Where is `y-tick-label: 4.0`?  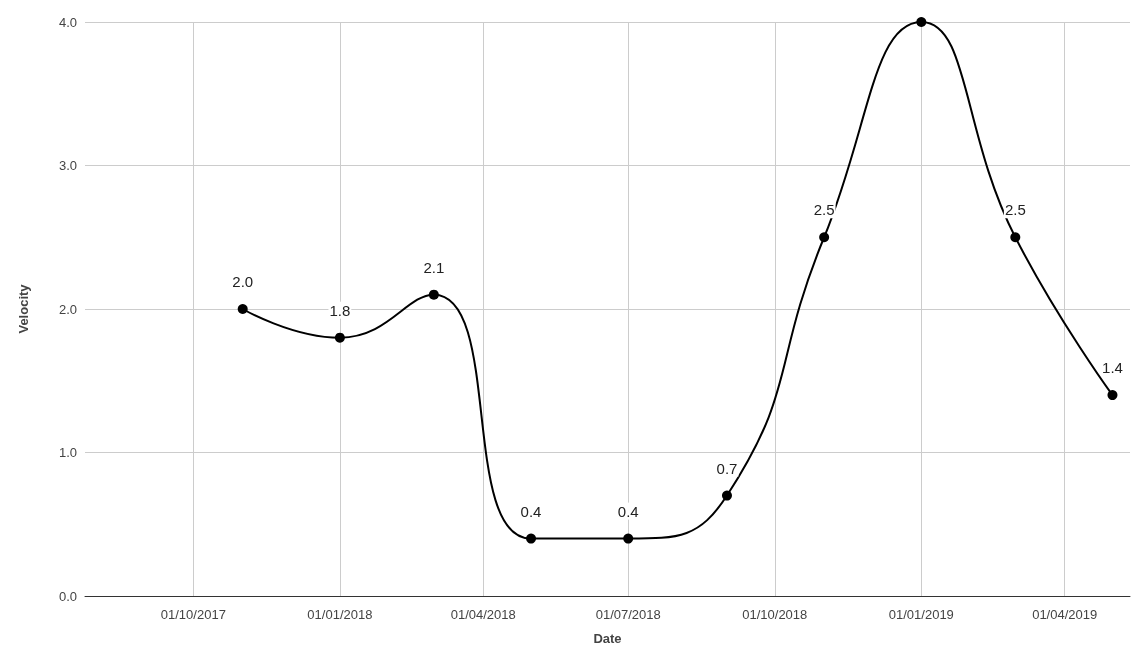 y-tick-label: 4.0 is located at coordinates (67, 22).